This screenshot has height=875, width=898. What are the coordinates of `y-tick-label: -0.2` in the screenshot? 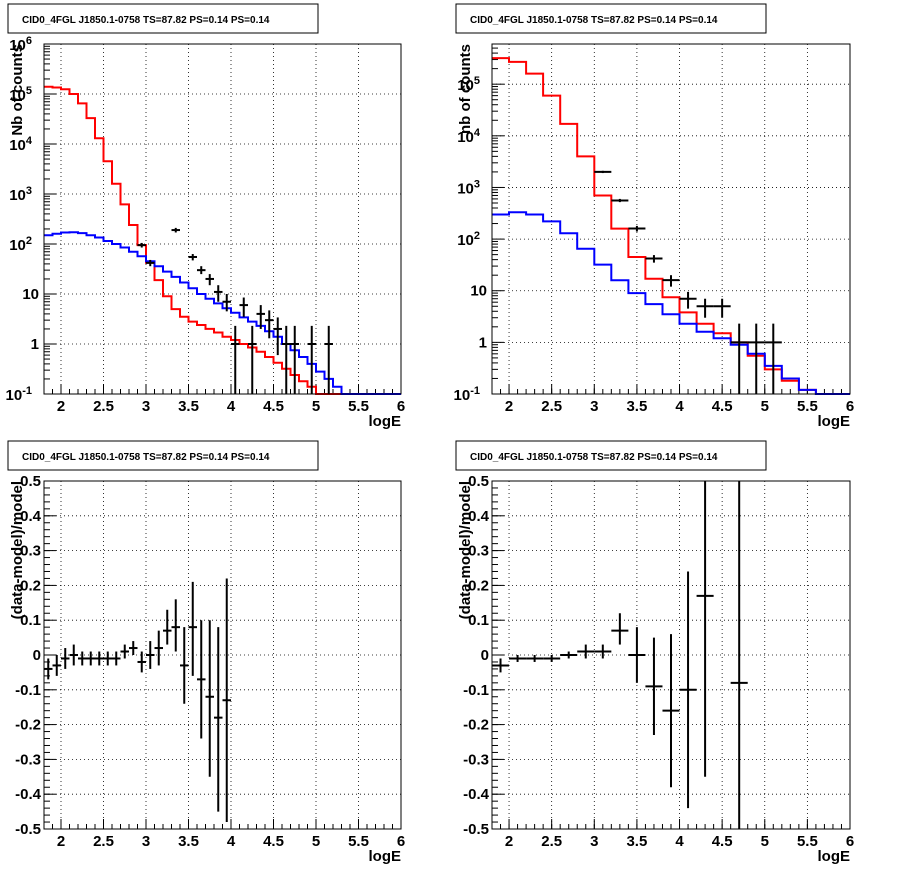 It's located at (476, 725).